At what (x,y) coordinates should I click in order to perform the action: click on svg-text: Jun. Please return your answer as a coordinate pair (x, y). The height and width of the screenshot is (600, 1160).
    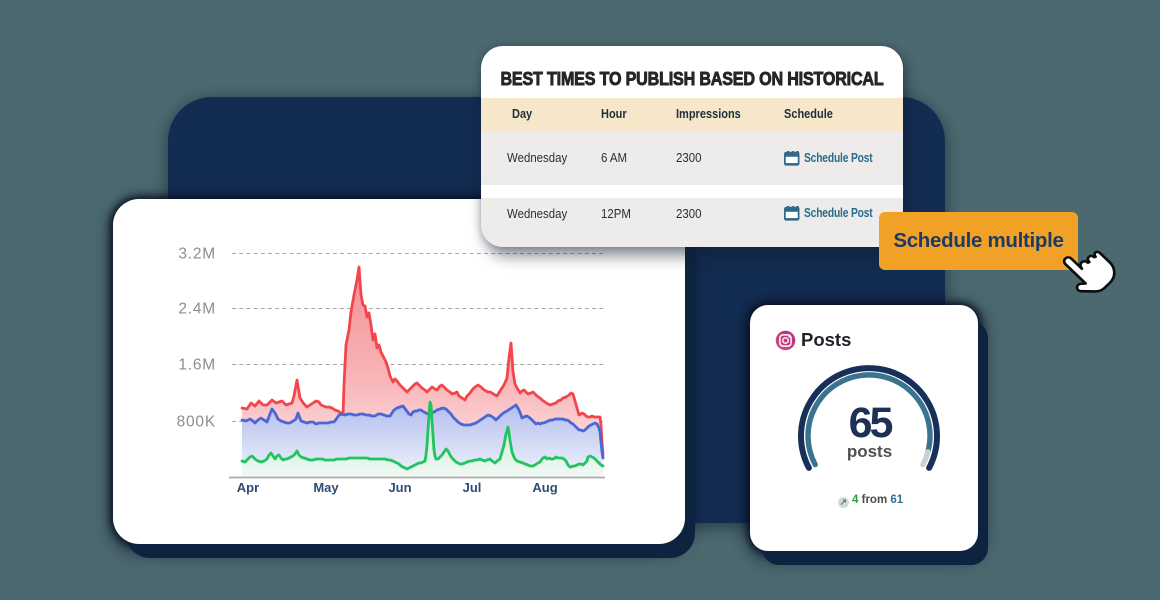
    Looking at the image, I should click on (399, 487).